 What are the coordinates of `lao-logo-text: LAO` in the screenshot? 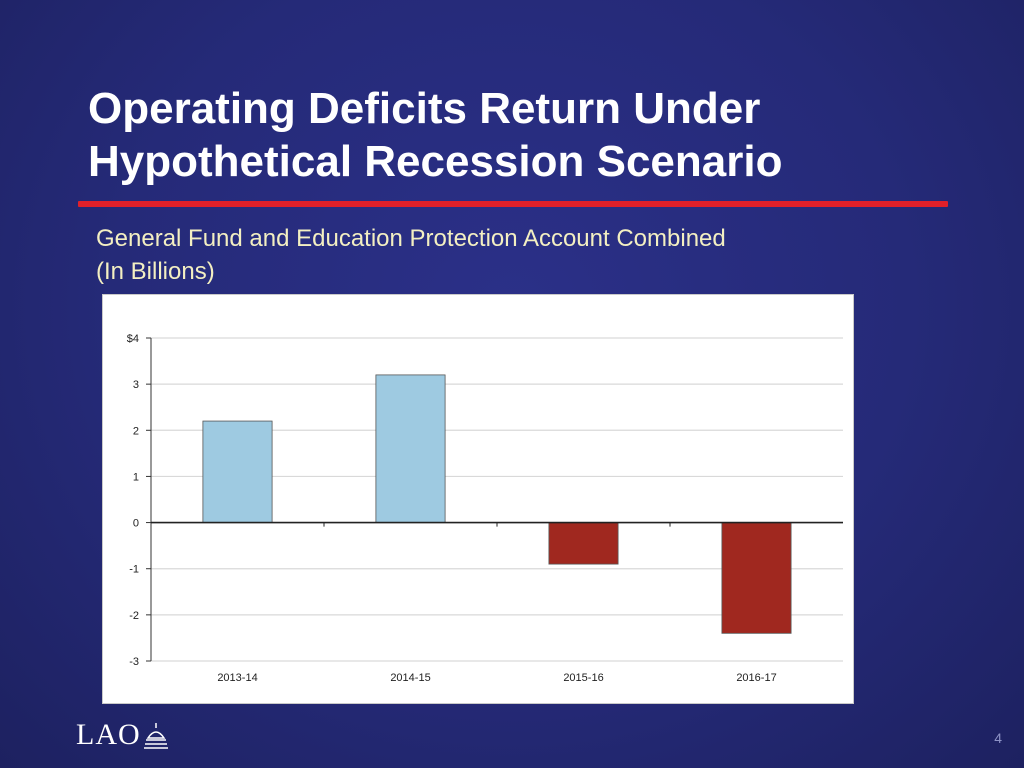 It's located at (108, 734).